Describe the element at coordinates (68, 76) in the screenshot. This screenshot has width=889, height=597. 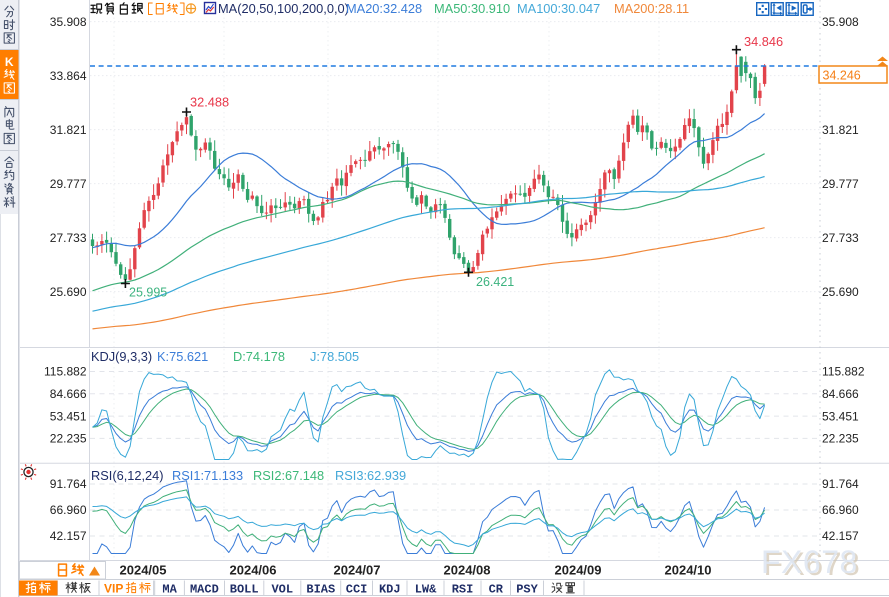
I see `svg-text: 33.864` at that location.